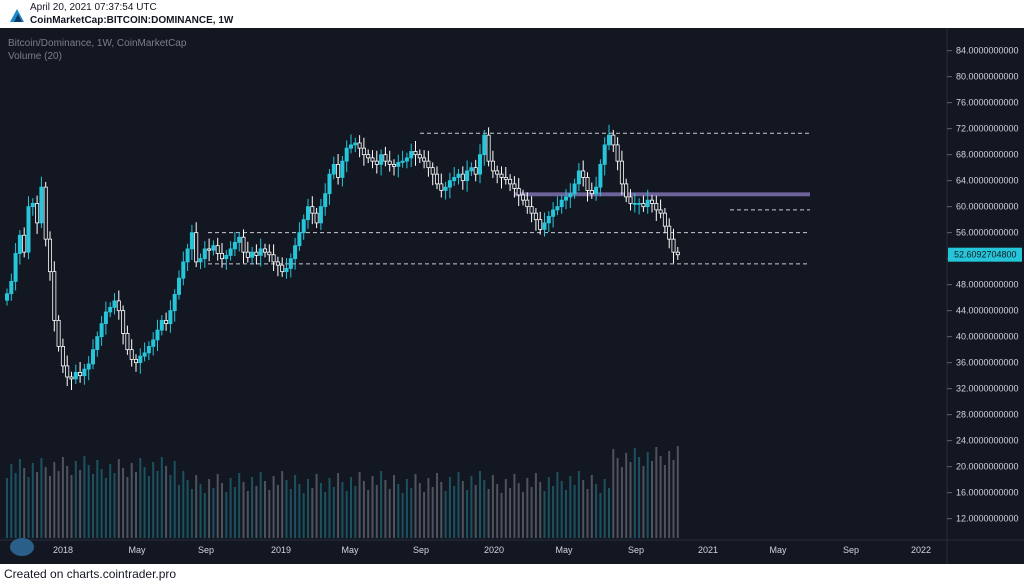 This screenshot has height=584, width=1024. I want to click on x-tick-label: 2018, so click(63, 550).